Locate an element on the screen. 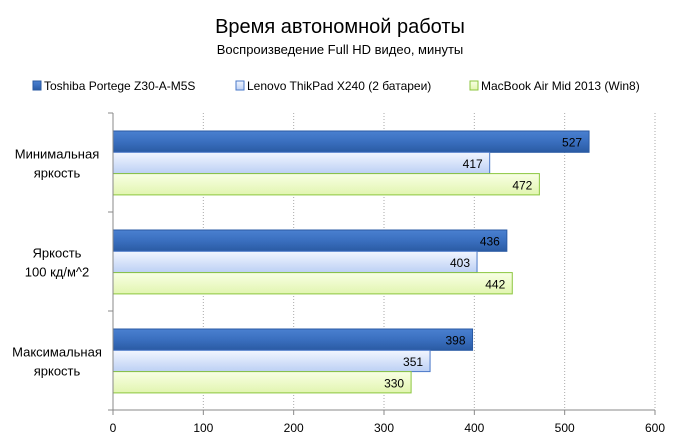  legend-label: MacBook Air Mid 2013 (Win8) is located at coordinates (560, 86).